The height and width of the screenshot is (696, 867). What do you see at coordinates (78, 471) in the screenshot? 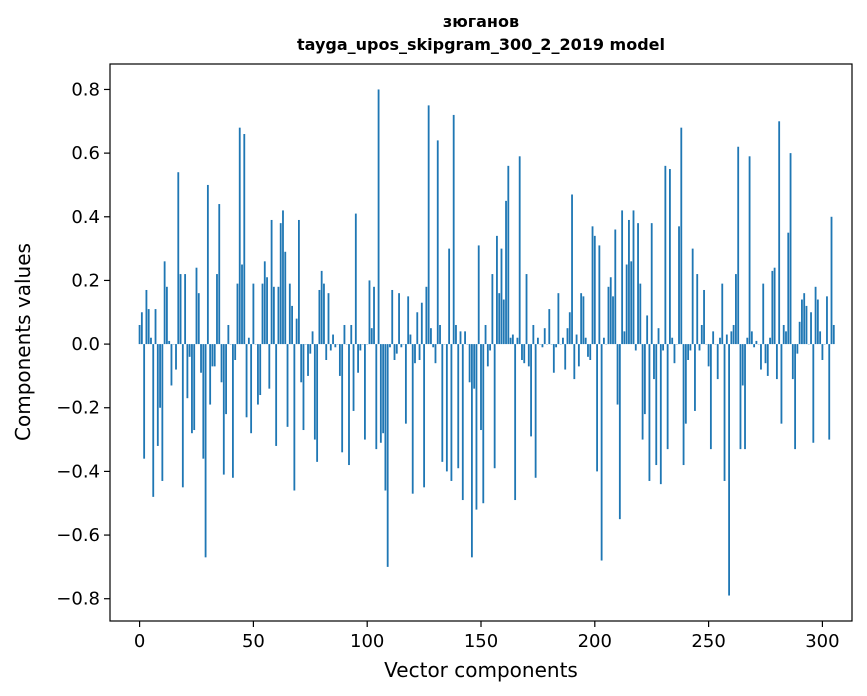
I see `y-tick-label: −0.4` at bounding box center [78, 471].